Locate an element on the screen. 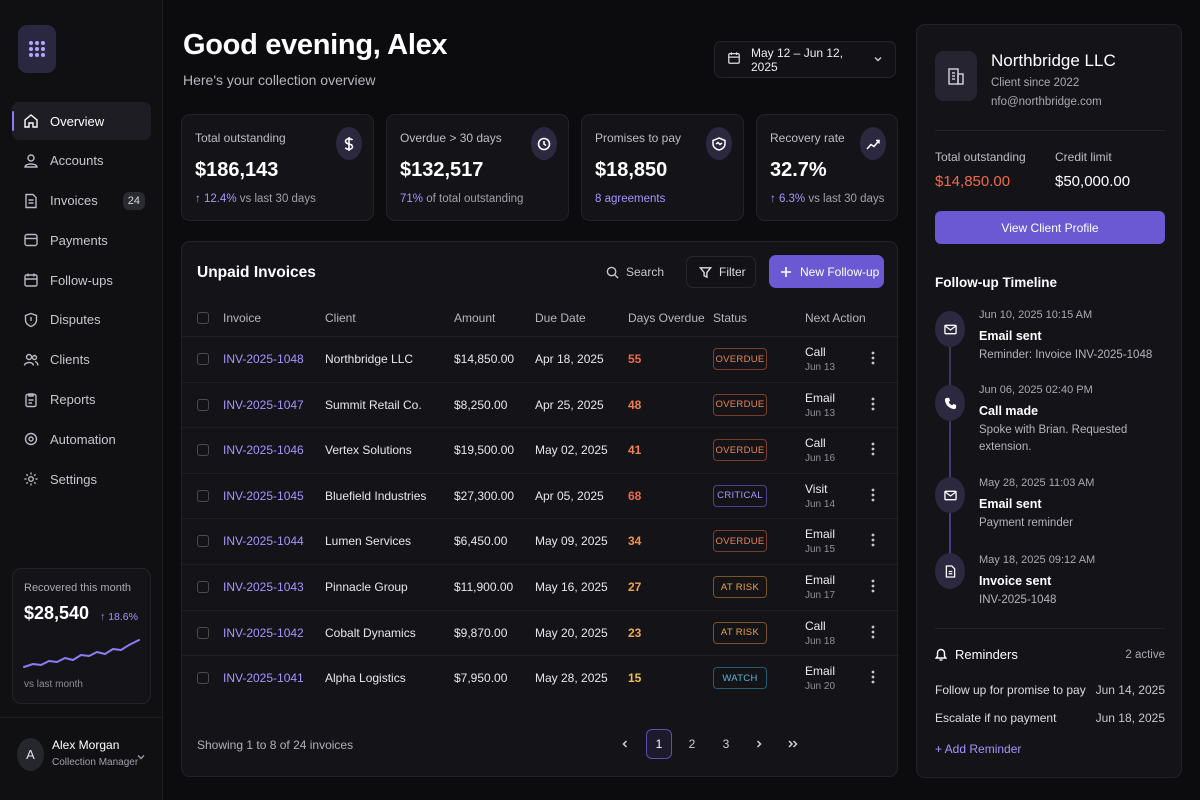  recovered-sub: vs last month is located at coordinates (53, 684).